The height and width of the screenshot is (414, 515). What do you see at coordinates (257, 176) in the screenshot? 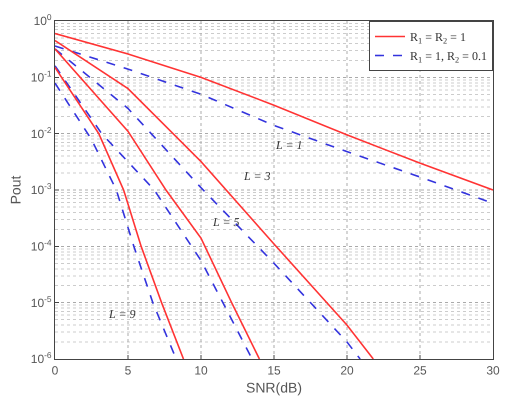
I see `annotation: L = 3` at bounding box center [257, 176].